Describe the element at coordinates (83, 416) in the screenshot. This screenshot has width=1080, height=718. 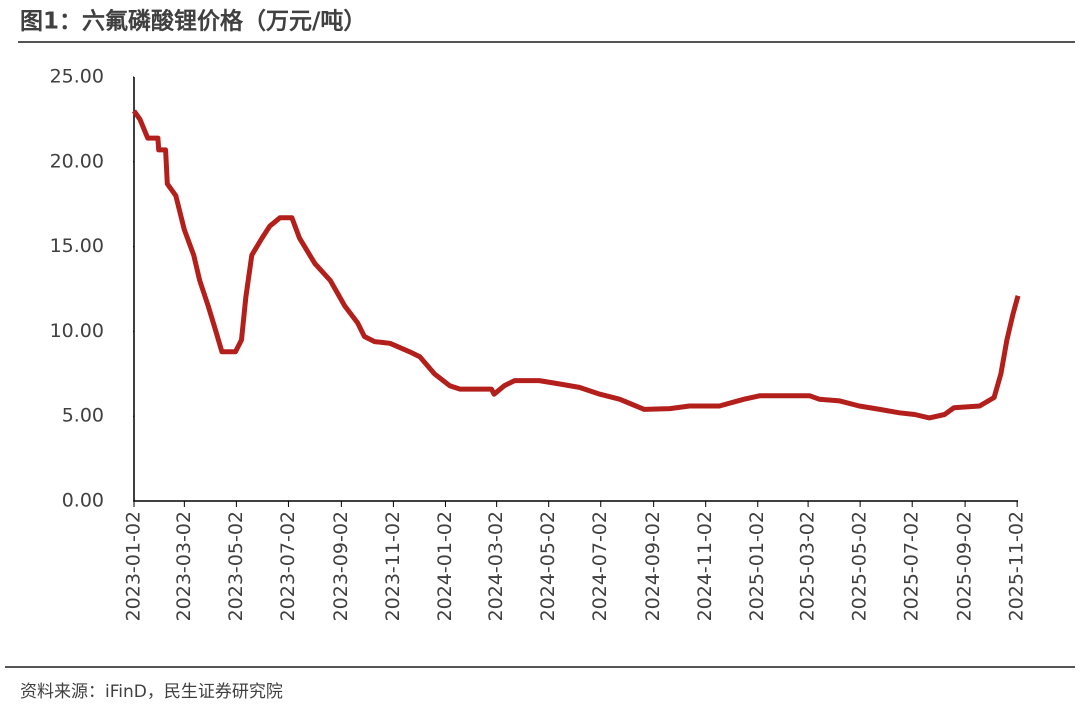
I see `y-tick-label: 5.00` at that location.